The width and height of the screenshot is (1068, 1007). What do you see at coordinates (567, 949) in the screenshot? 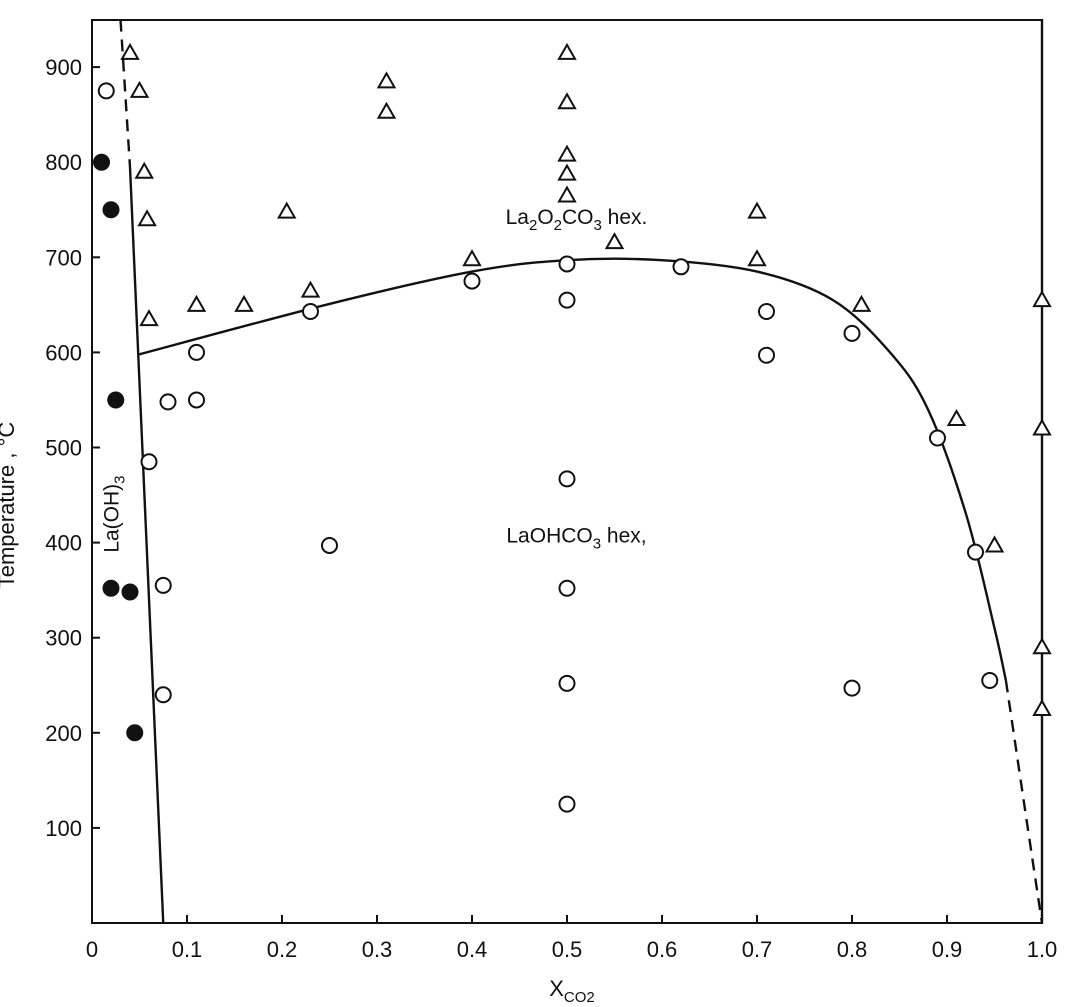
I see `x-tick-label: 0.5` at bounding box center [567, 949].